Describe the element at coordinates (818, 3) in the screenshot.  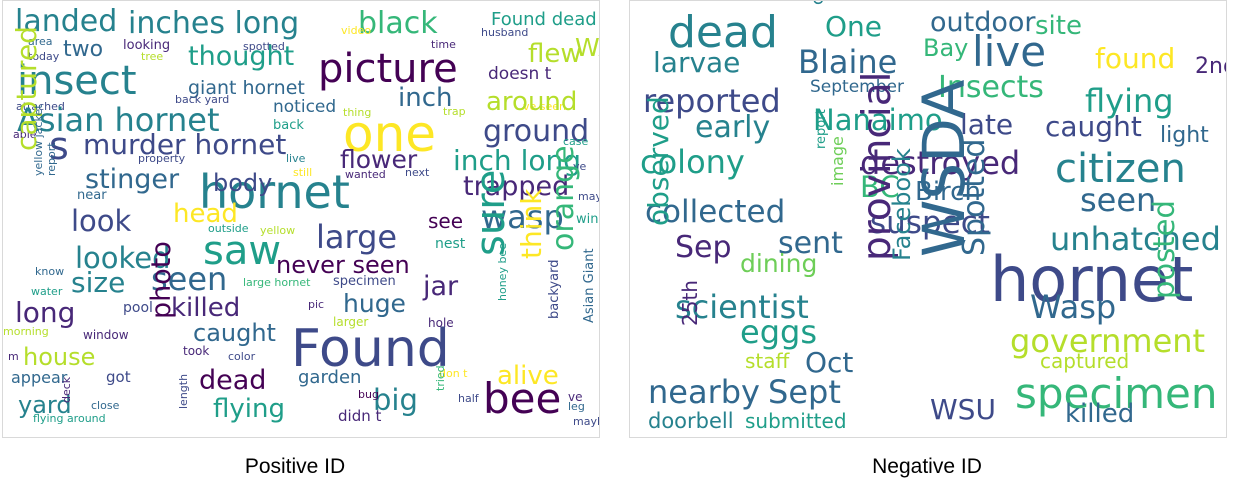
I see `word-cloud-term: cam` at that location.